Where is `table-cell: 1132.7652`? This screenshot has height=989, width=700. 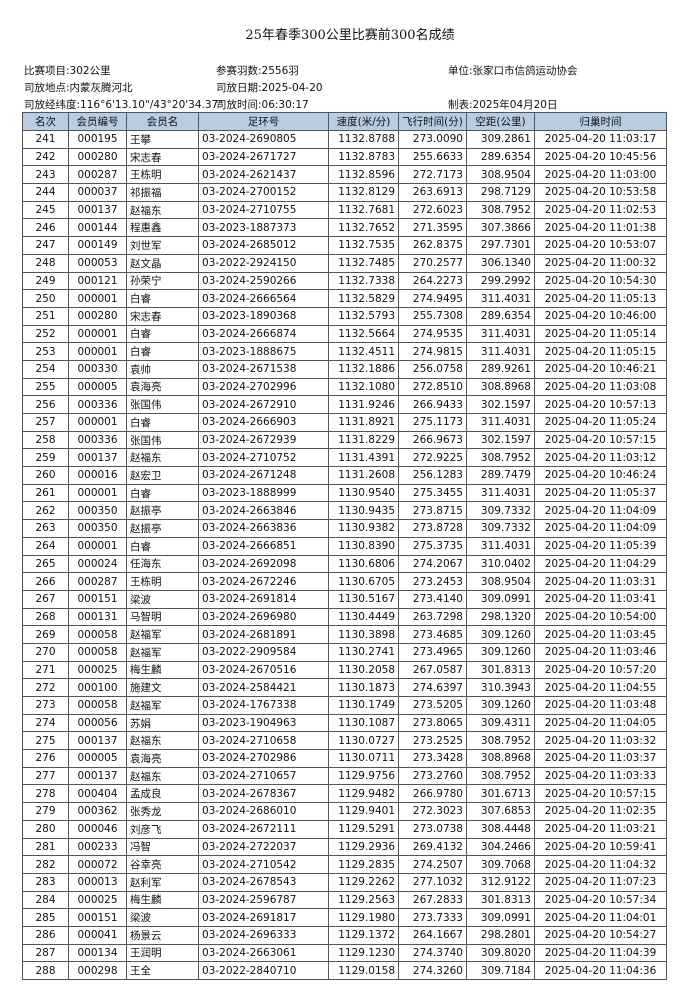 table-cell: 1132.7652 is located at coordinates (363, 228).